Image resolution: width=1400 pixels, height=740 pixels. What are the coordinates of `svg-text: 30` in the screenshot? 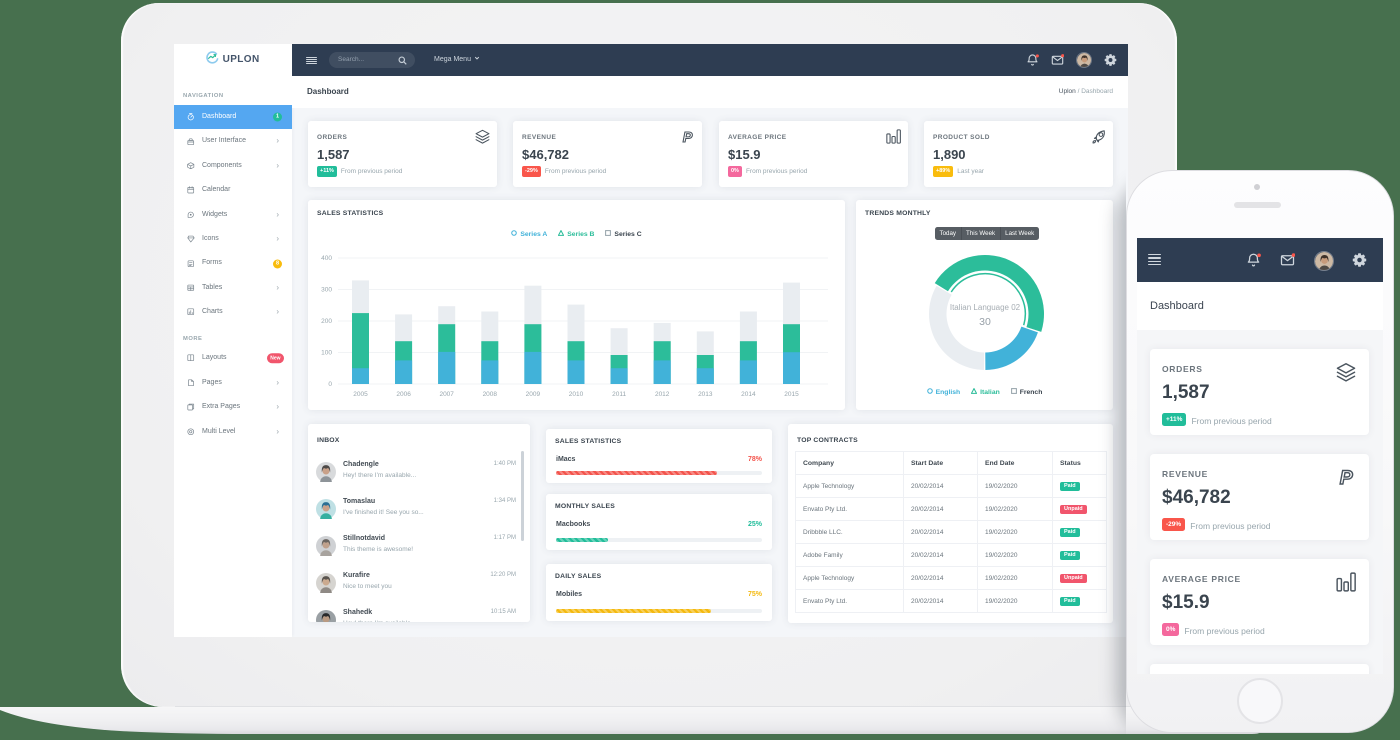 It's located at (985, 322).